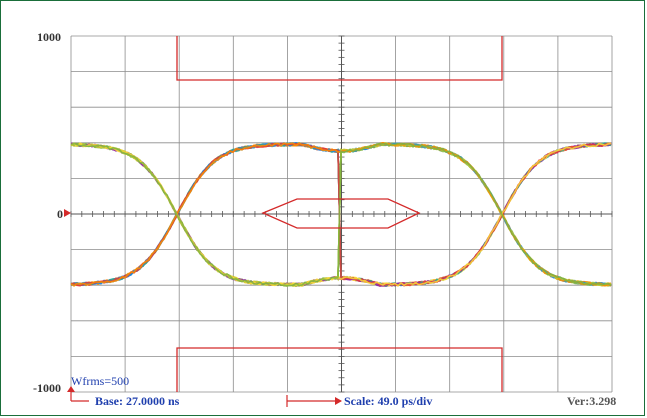 This screenshot has height=418, width=647. Describe the element at coordinates (314, 401) in the screenshot. I see `scale-marker-icon` at that location.